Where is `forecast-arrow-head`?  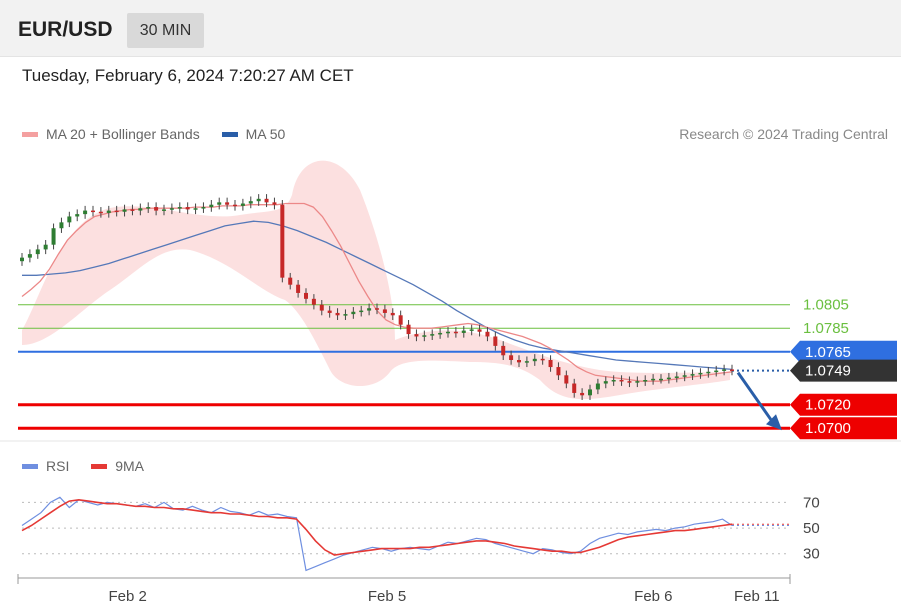
forecast-arrow-head is located at coordinates (774, 422).